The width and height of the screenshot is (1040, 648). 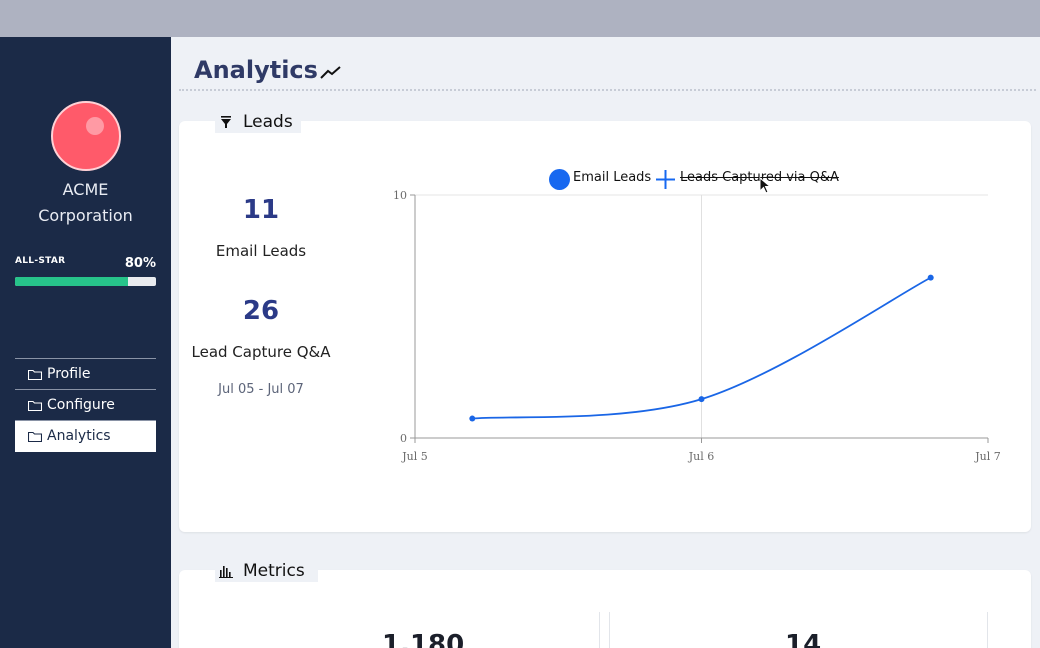 What do you see at coordinates (85, 215) in the screenshot?
I see `org-name-line2: Corporation` at bounding box center [85, 215].